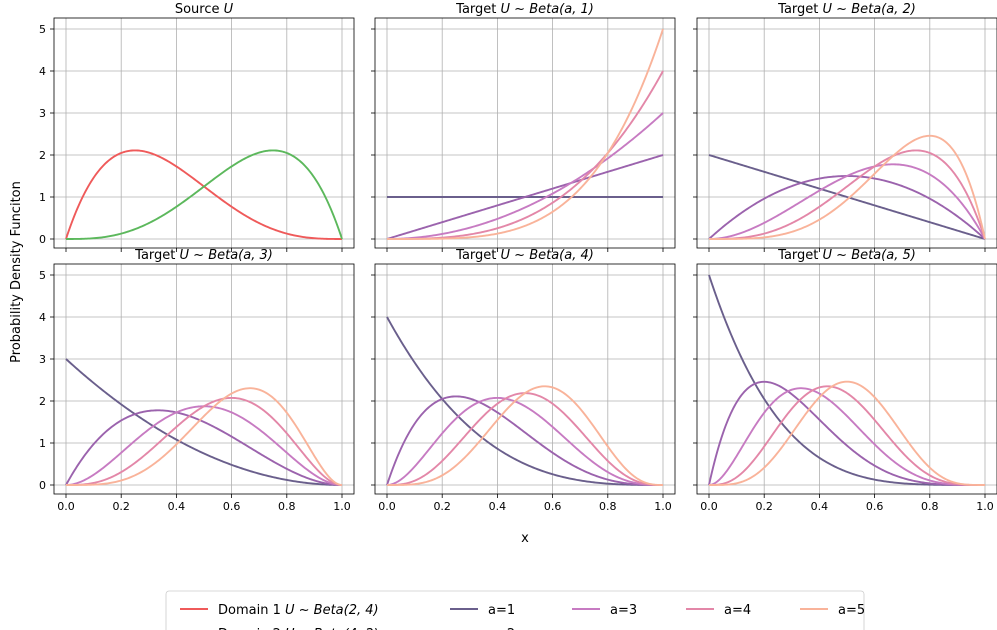  I want to click on legend-item: a=1, so click(482, 610).